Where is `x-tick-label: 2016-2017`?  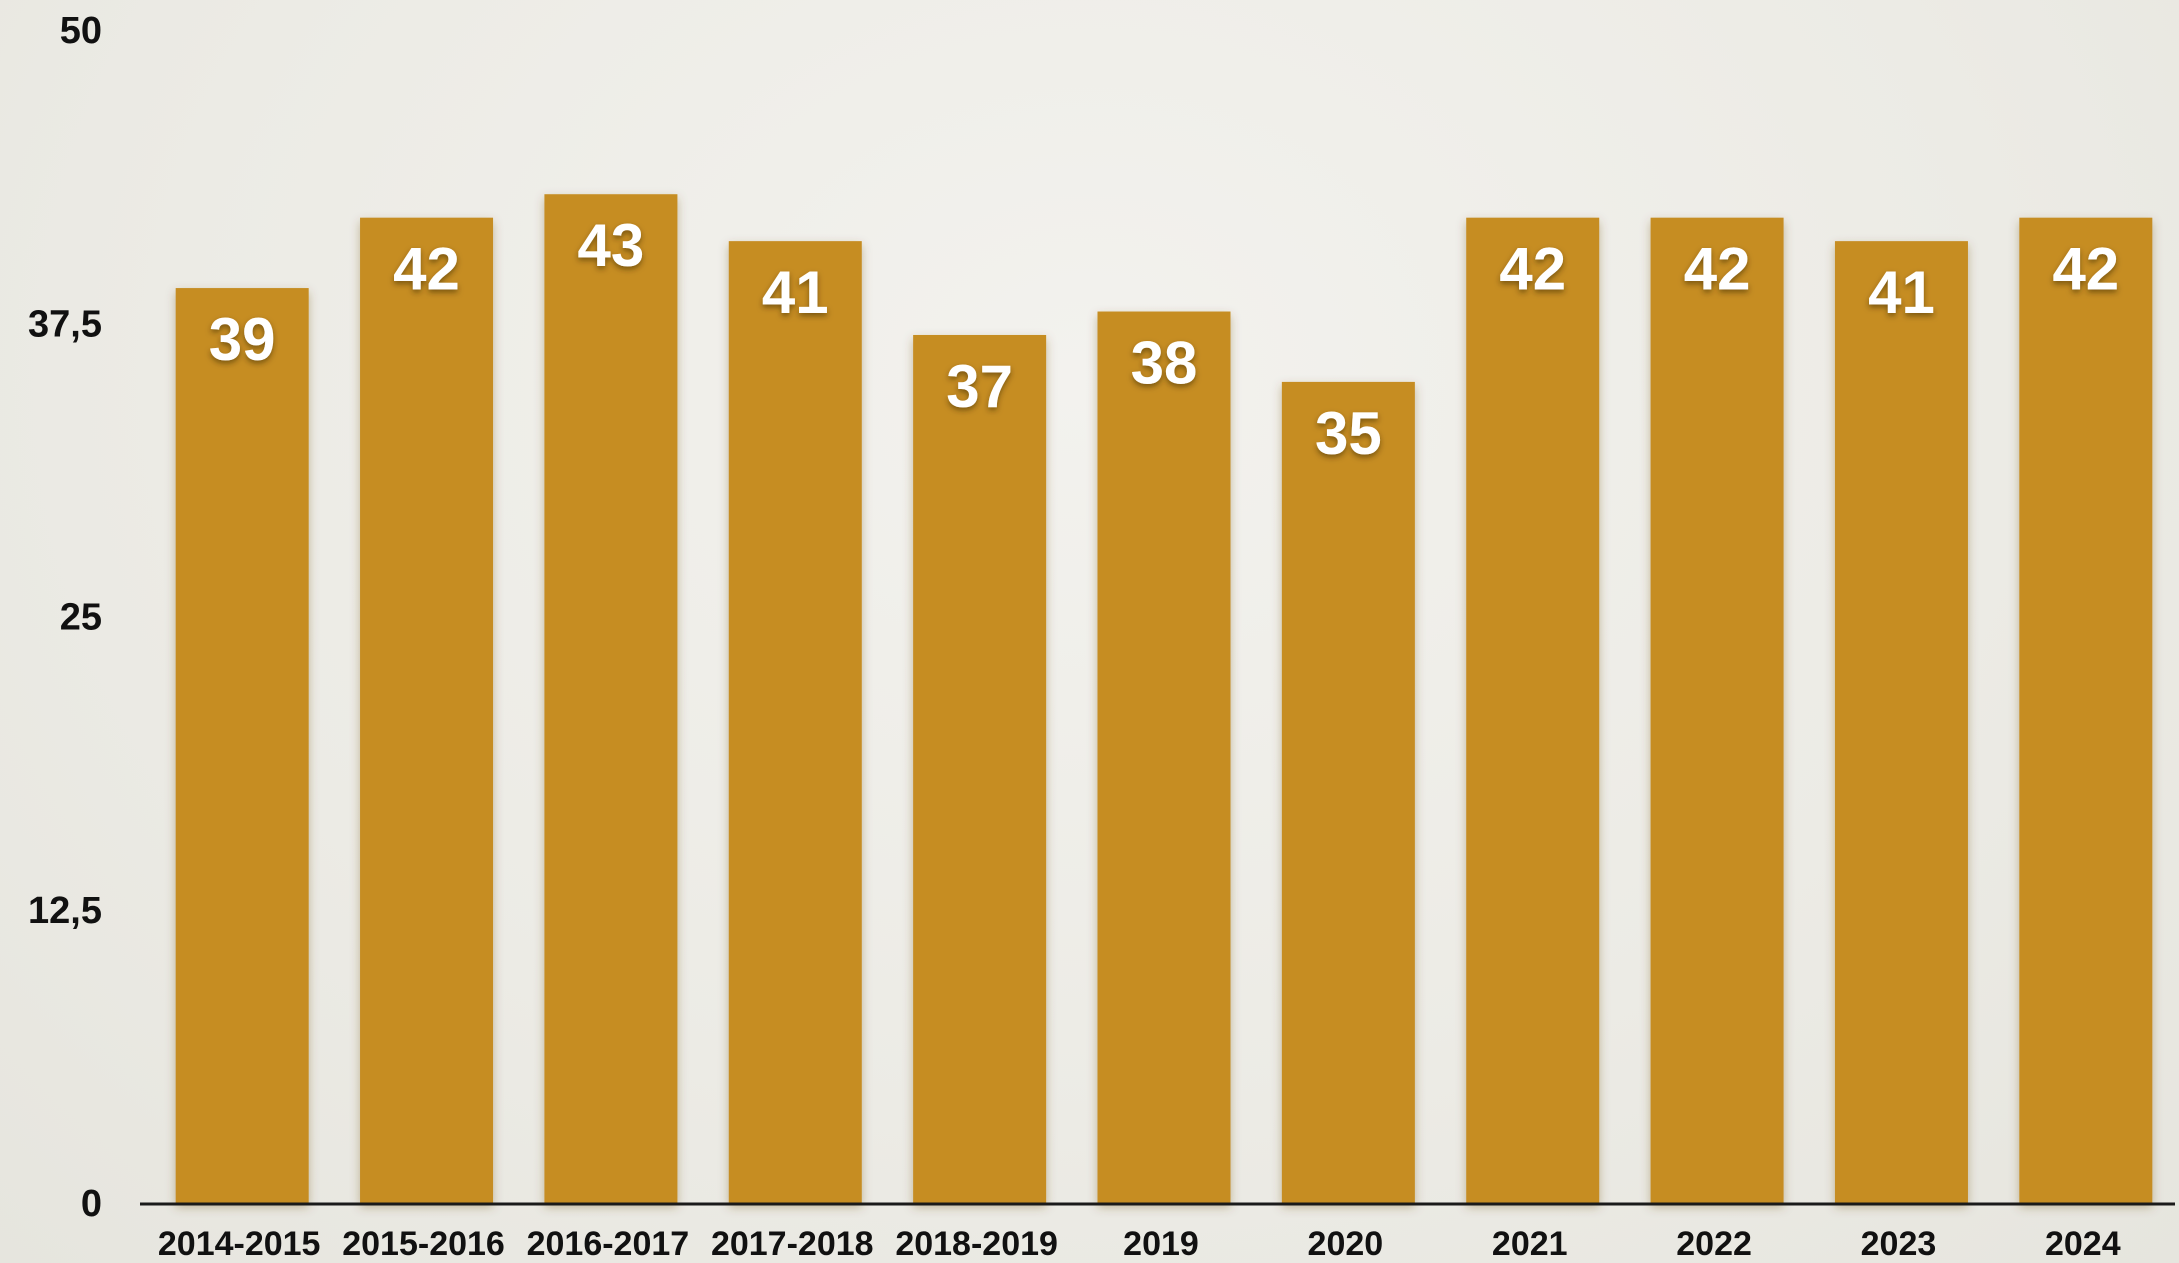
x-tick-label: 2016-2017 is located at coordinates (608, 1244).